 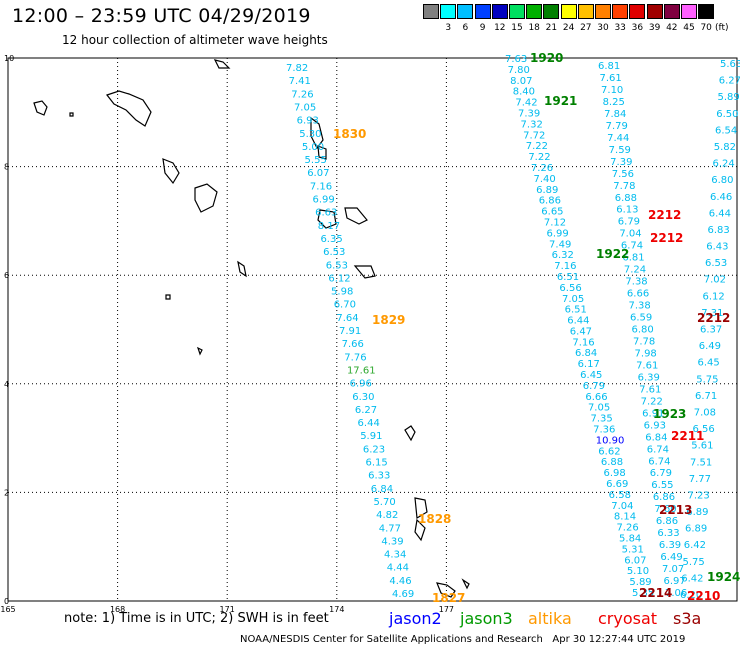 I want to click on satellite-cryosat: cryosat, so click(x=628, y=618).